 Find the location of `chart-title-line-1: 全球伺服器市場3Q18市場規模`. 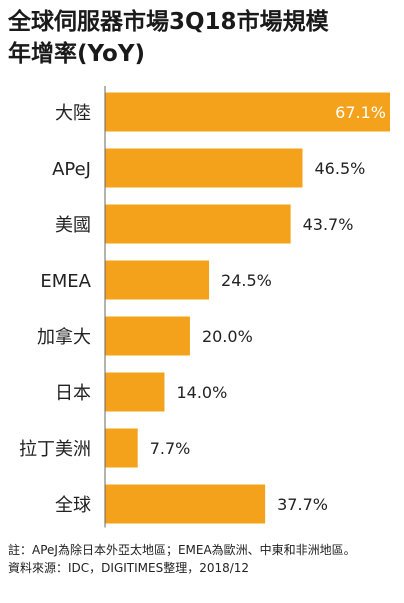

chart-title-line-1: 全球伺服器市場3Q18市場規模 is located at coordinates (168, 22).